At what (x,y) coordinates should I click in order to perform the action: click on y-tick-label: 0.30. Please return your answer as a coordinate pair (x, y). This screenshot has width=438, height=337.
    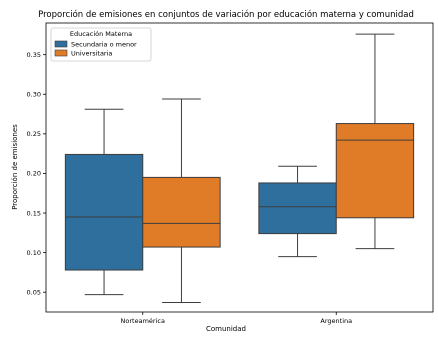
    Looking at the image, I should click on (34, 95).